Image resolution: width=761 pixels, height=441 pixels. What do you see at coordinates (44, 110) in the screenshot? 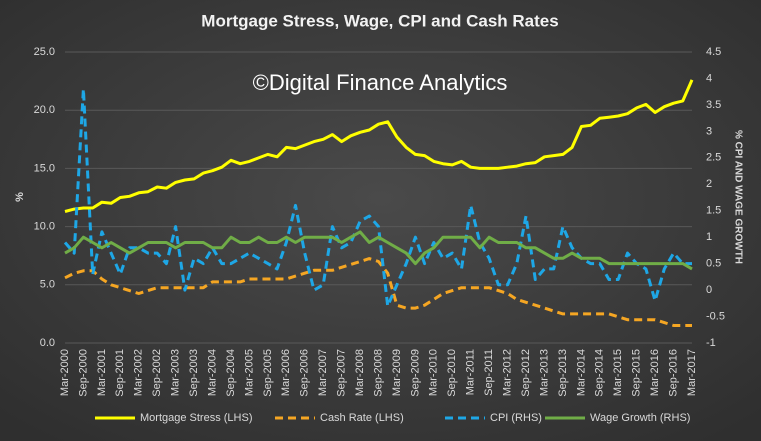
I see `y-tick-label: 20.0` at bounding box center [44, 110].